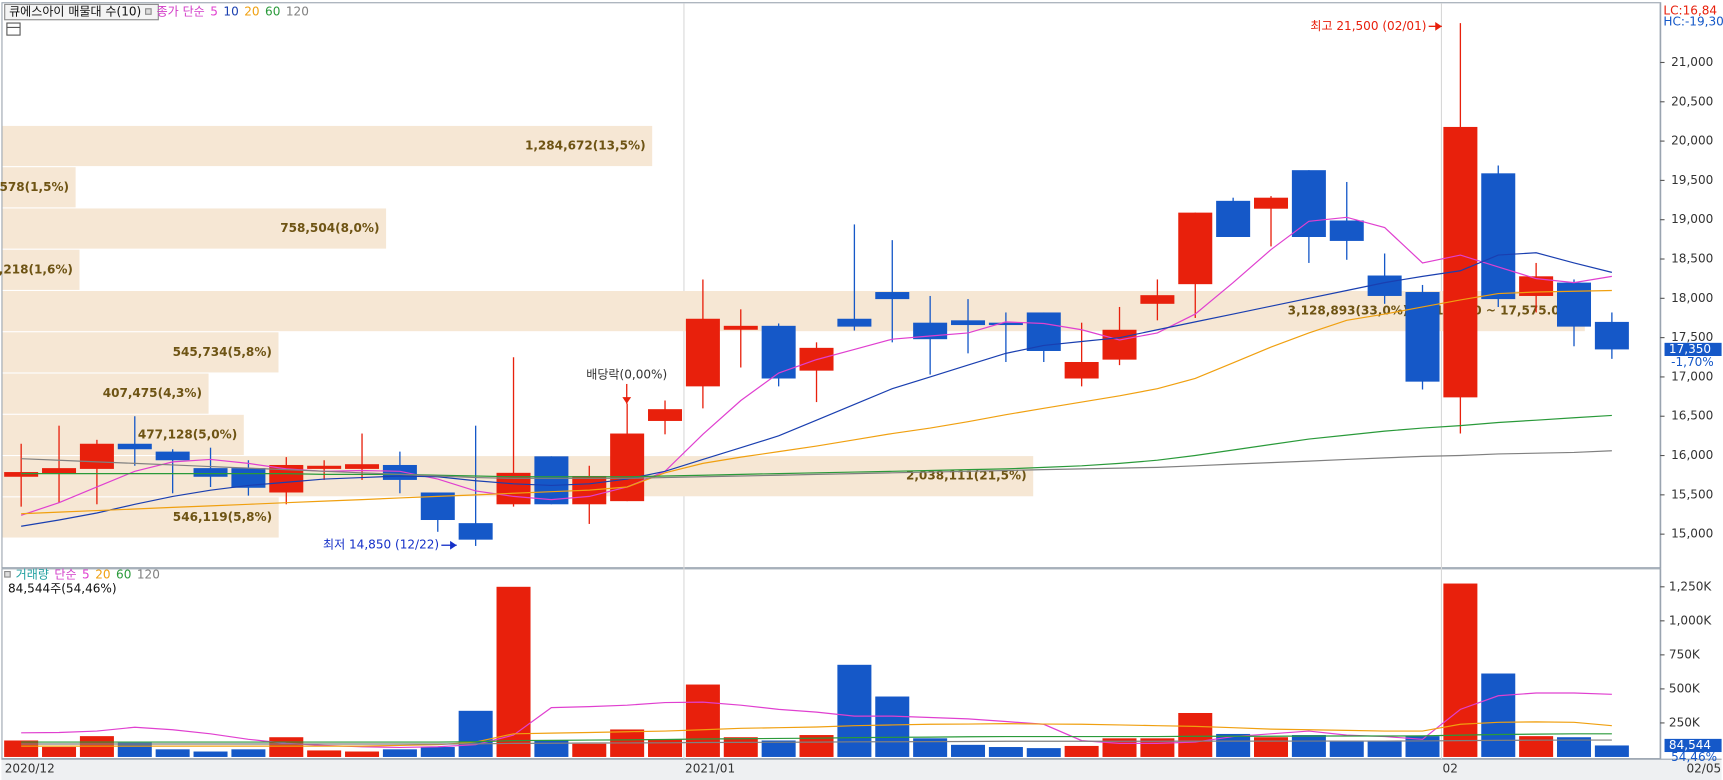 This screenshot has width=1723, height=780. Describe the element at coordinates (1692, 534) in the screenshot. I see `y-tick-label: 15,000` at that location.